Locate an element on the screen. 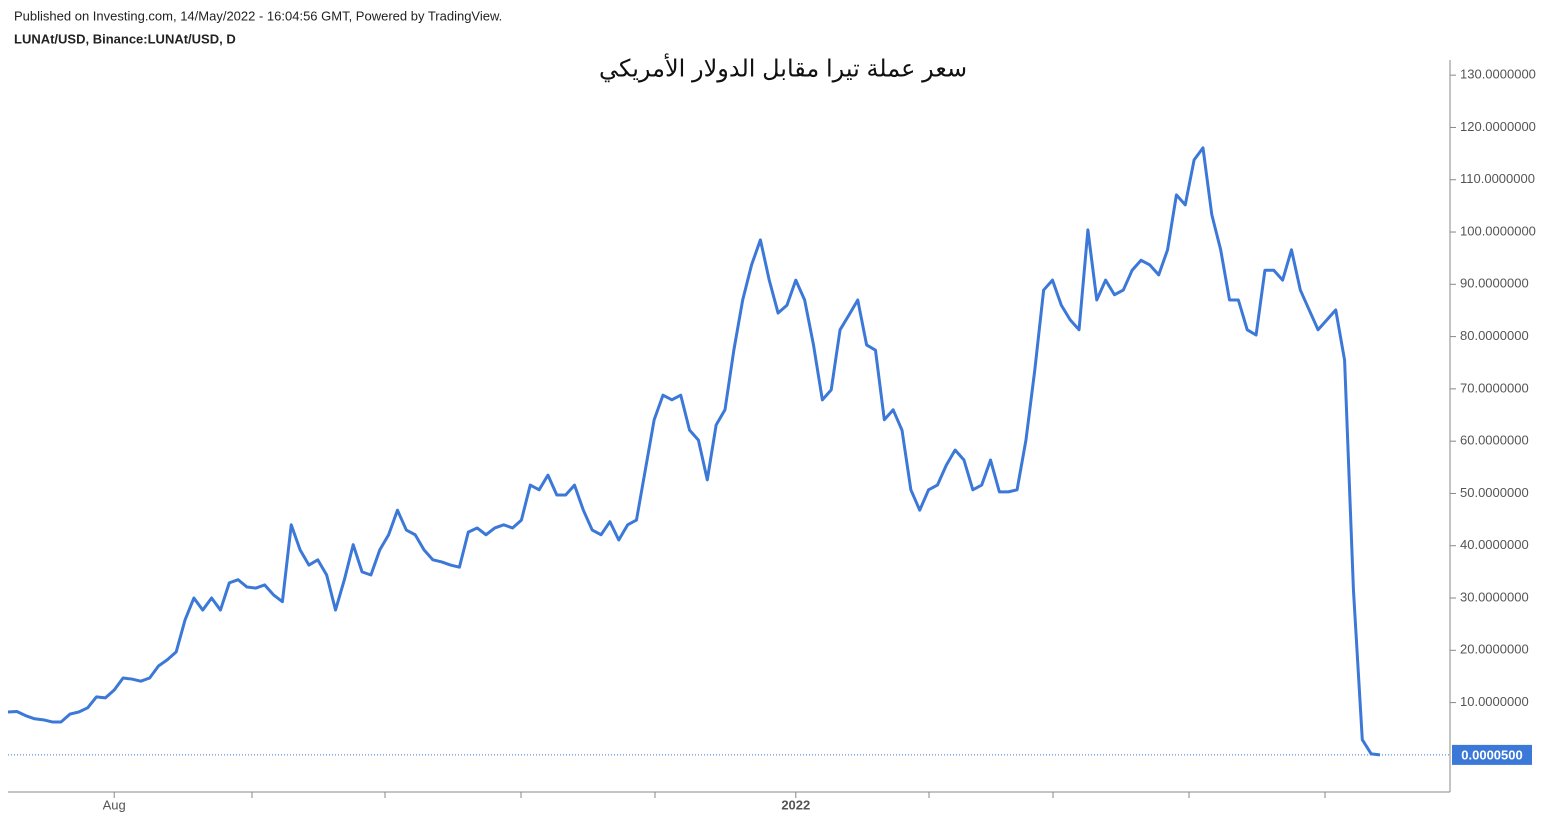 The image size is (1544, 820). chart-title: سعر عملة تيرا مقابل الدولار الأمريكي is located at coordinates (783, 67).